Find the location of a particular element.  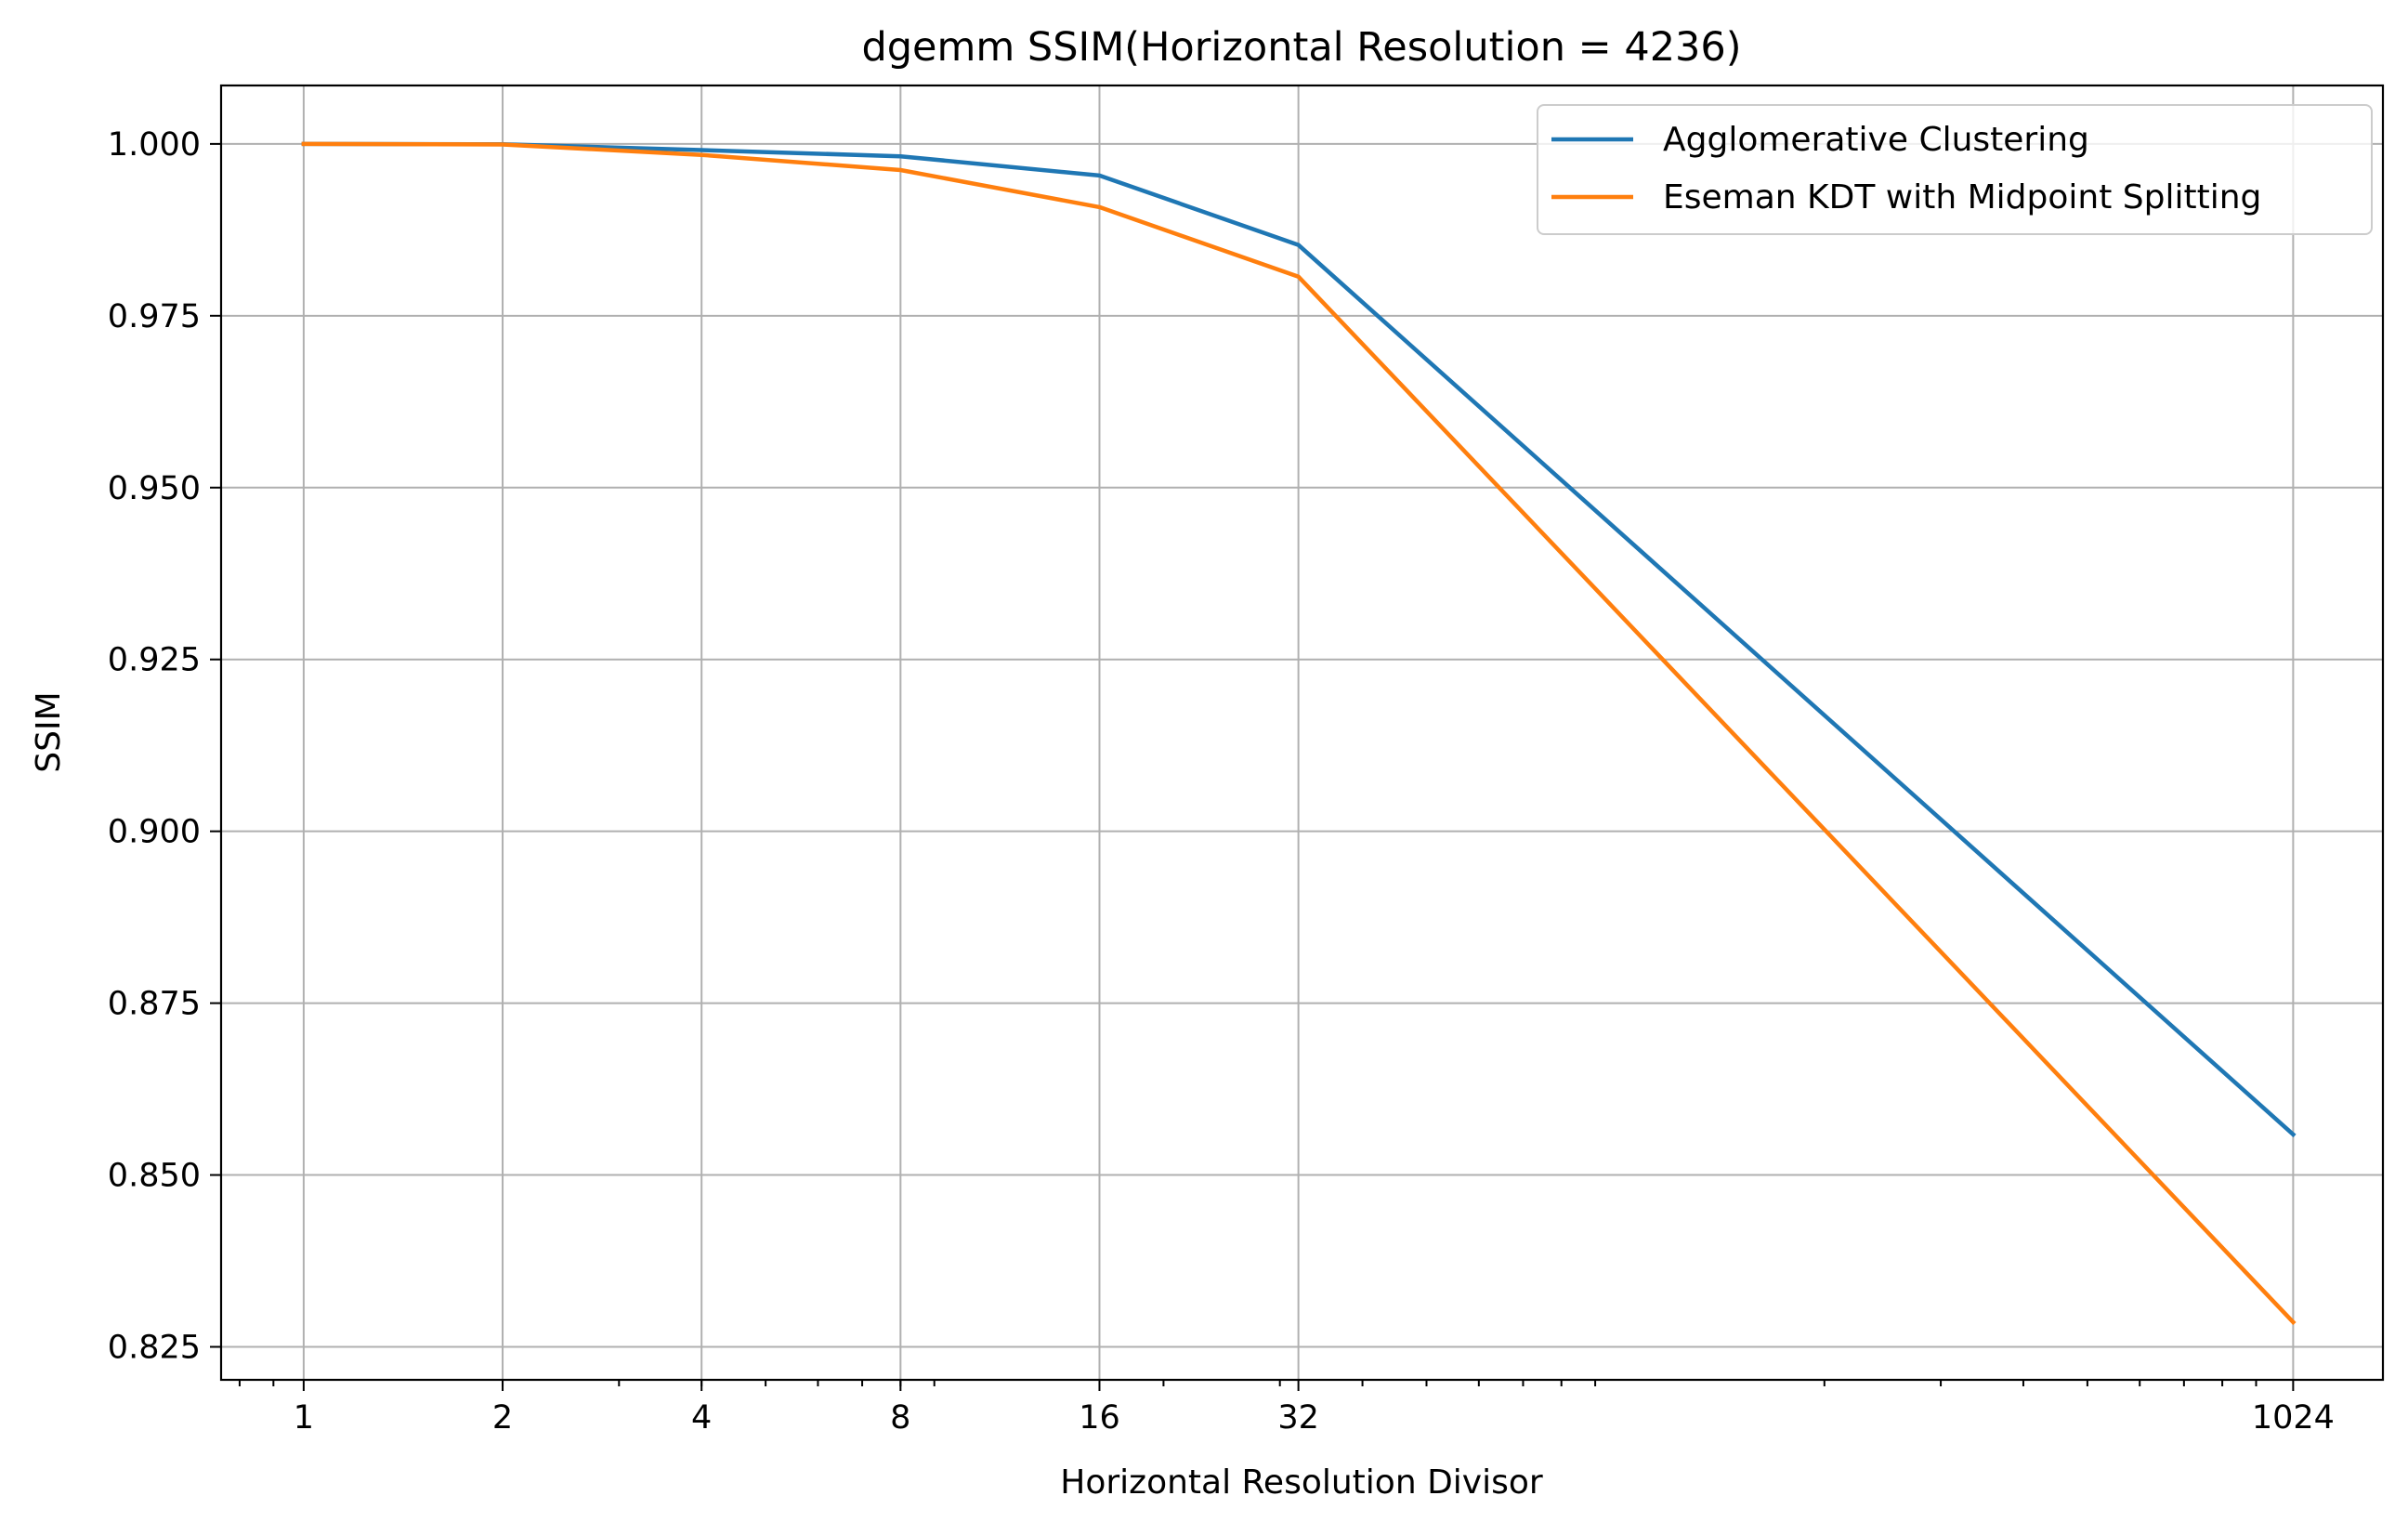

y-tick-label: 0.925 is located at coordinates (154, 661).